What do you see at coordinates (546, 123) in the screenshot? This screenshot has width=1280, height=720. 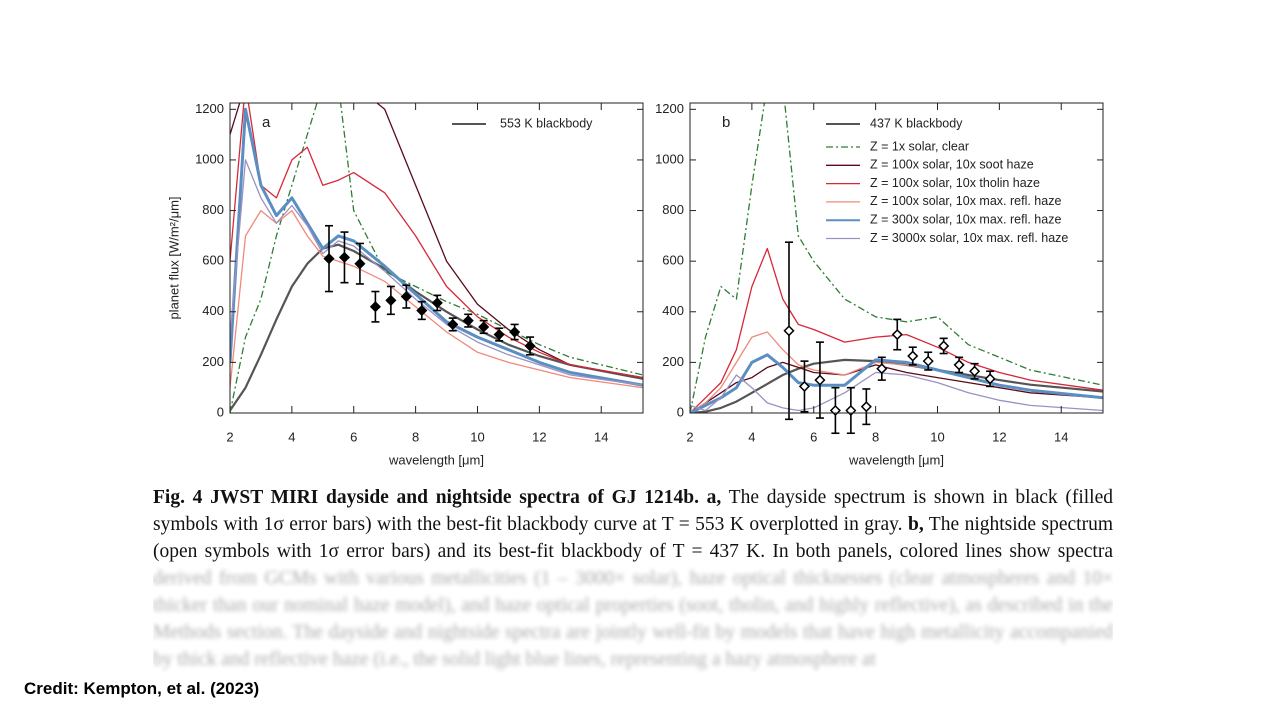 I see `legend-label: 553 K blackbody` at bounding box center [546, 123].